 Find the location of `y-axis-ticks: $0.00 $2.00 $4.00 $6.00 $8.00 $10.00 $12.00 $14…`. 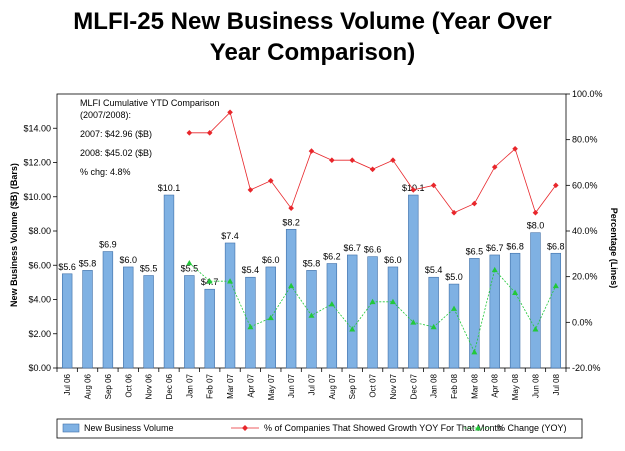

y-axis-ticks: $0.00 $2.00 $4.00 $6.00 $8.00 $10.00 $12.00 $14… is located at coordinates (40, 248).